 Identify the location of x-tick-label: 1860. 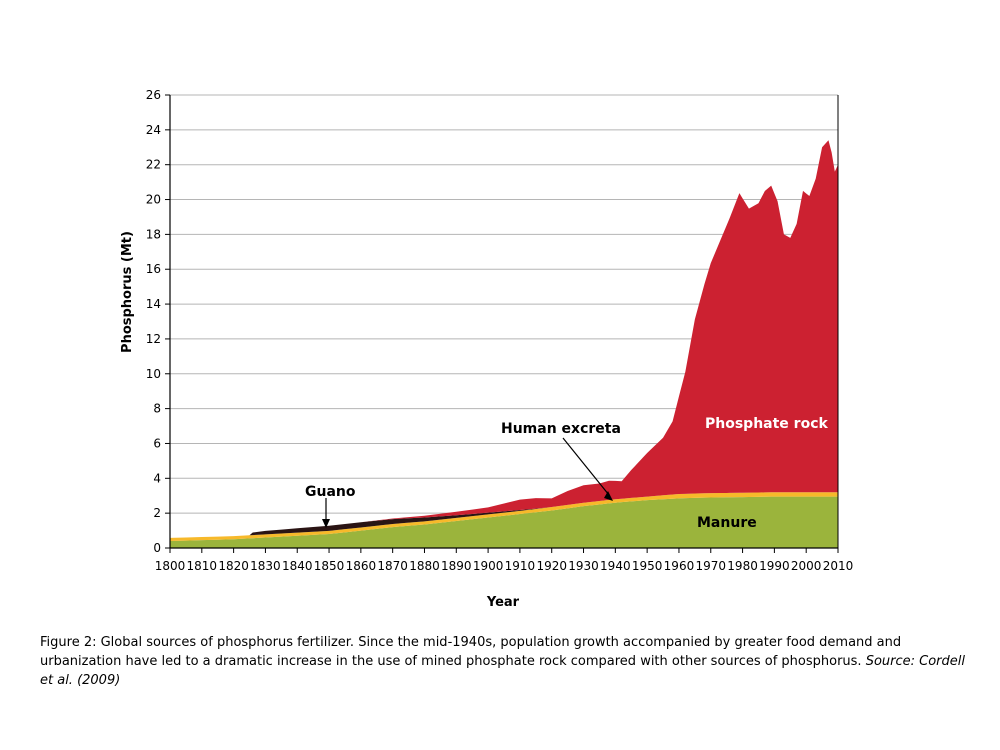
(361, 566).